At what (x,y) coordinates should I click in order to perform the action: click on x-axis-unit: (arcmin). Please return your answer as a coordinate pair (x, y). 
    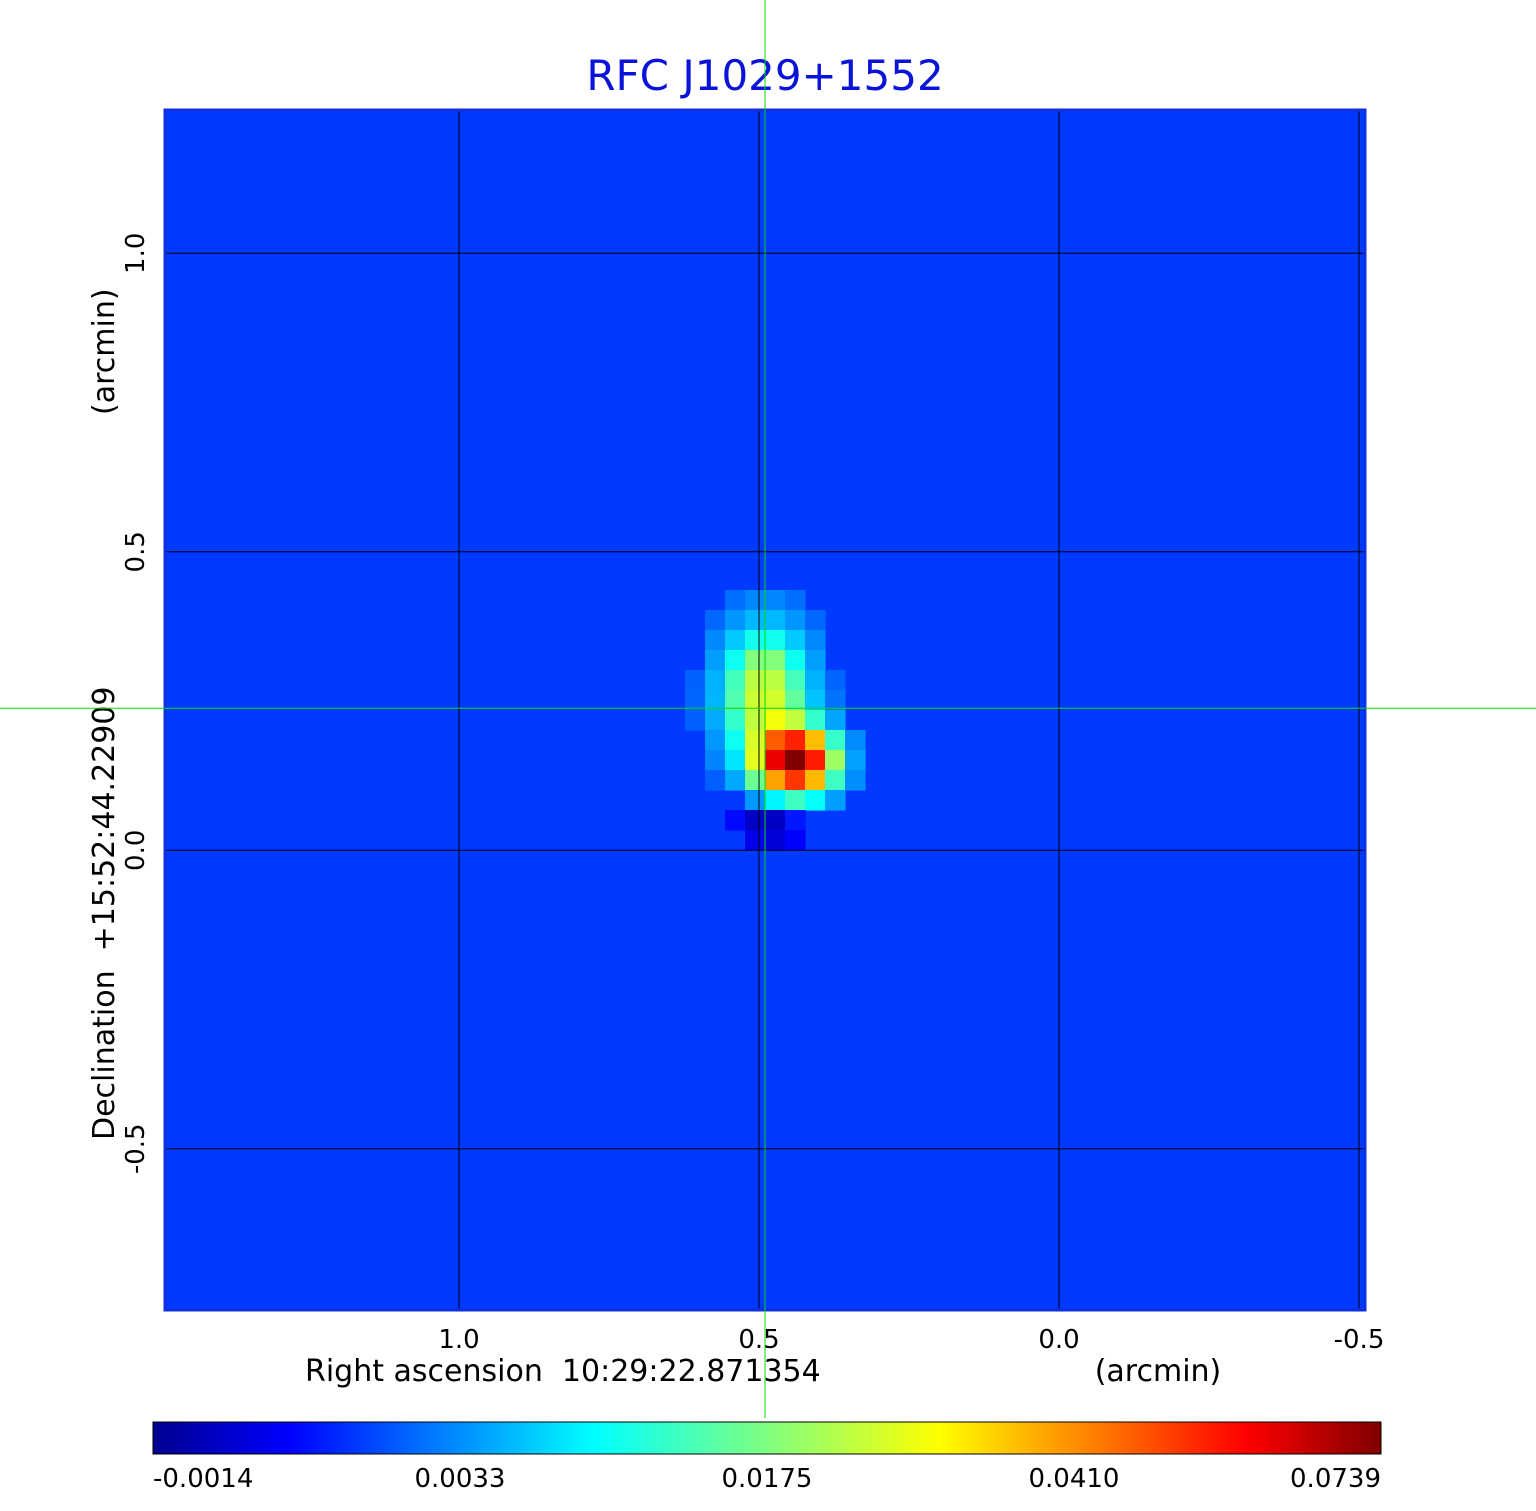
    Looking at the image, I should click on (1158, 1371).